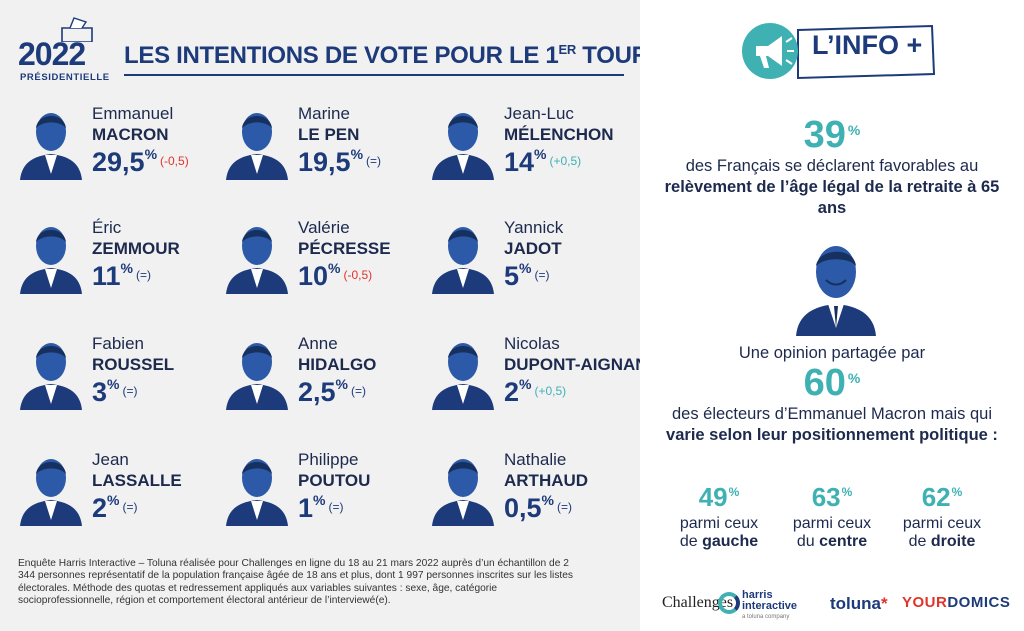 The width and height of the screenshot is (1024, 631). What do you see at coordinates (956, 602) in the screenshot?
I see `yourdomics-logo: YOURDOMICS` at bounding box center [956, 602].